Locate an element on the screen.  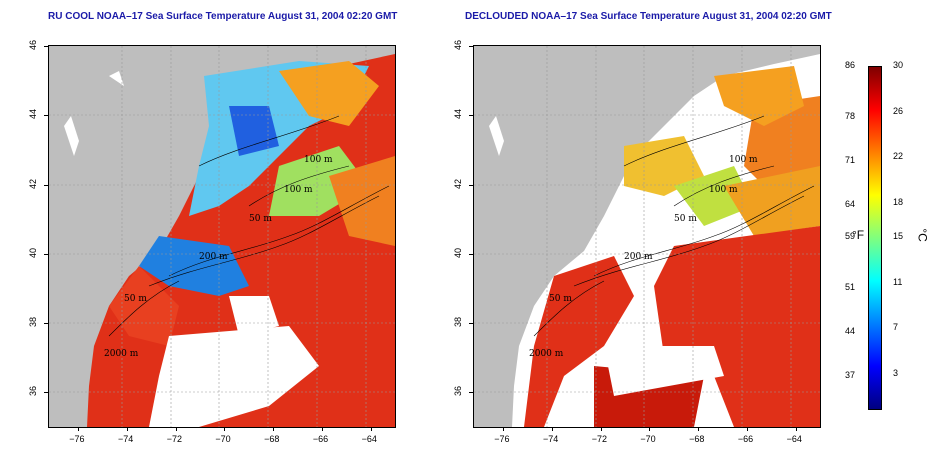
left-map-x-tick-label: −76 is located at coordinates (77, 439).